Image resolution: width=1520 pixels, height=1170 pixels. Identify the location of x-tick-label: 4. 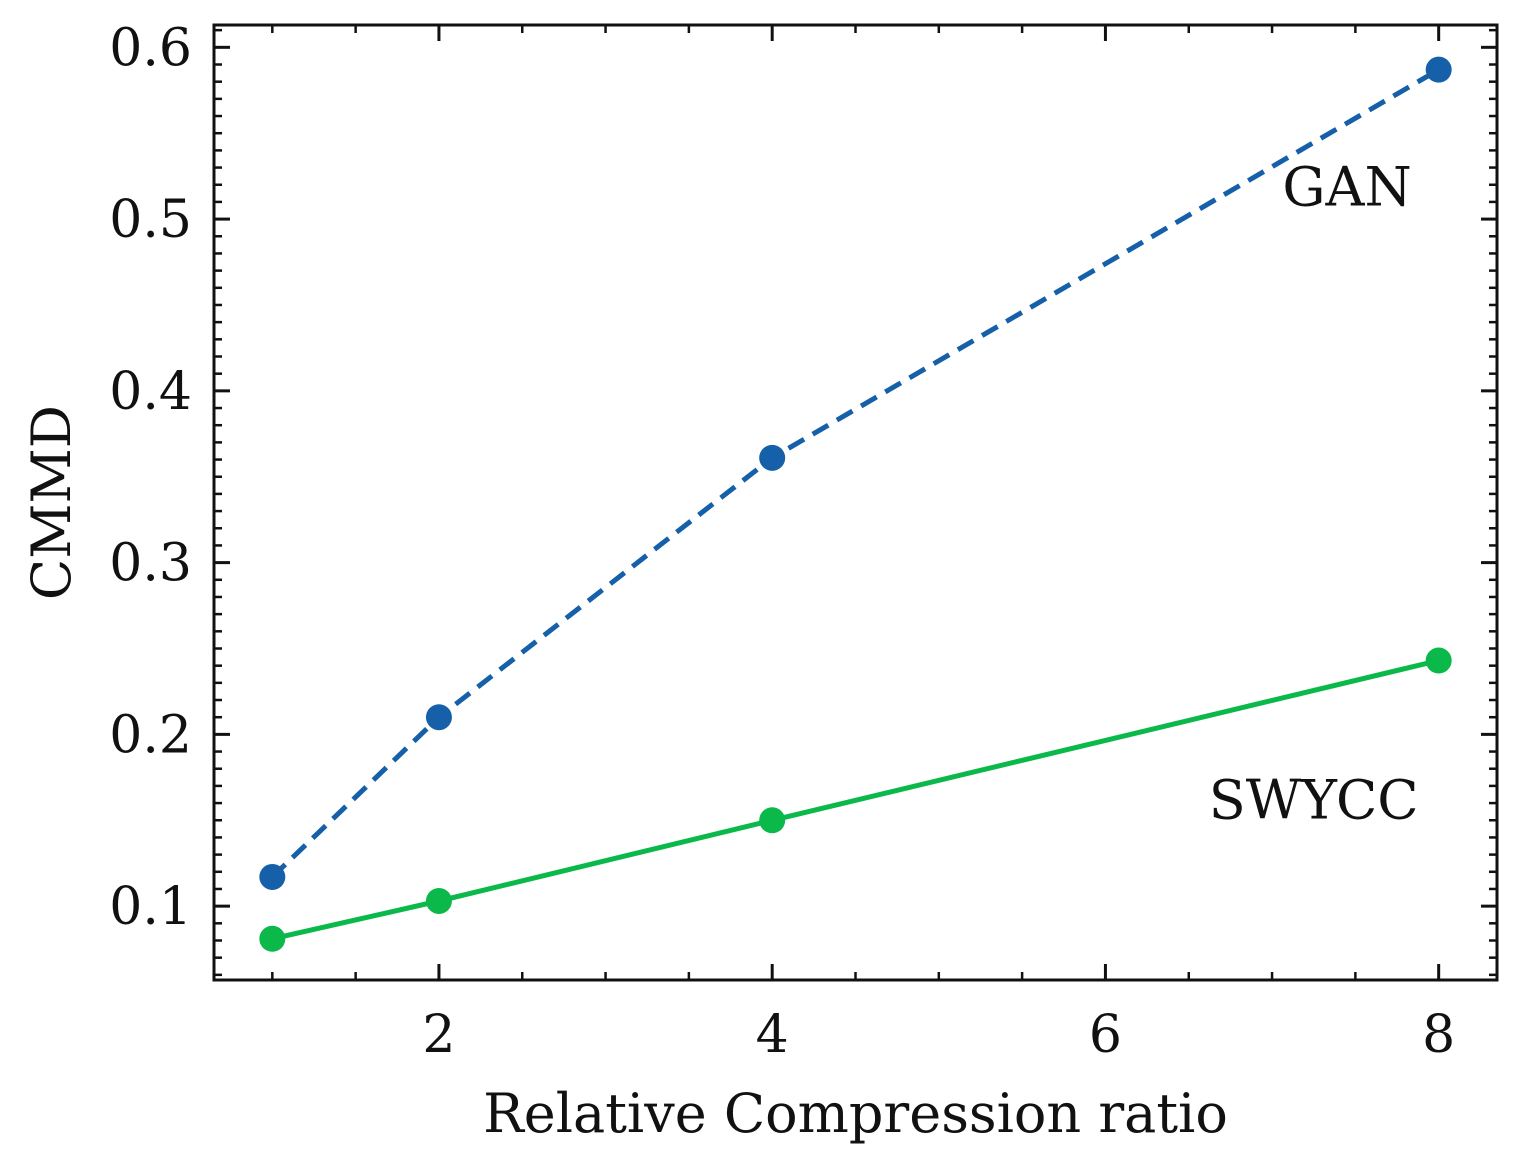
(772, 1035).